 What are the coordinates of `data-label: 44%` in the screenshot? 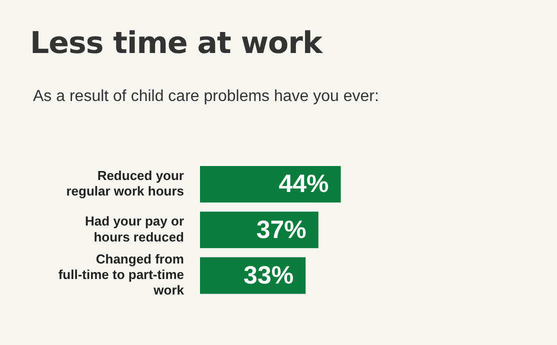 It's located at (303, 184).